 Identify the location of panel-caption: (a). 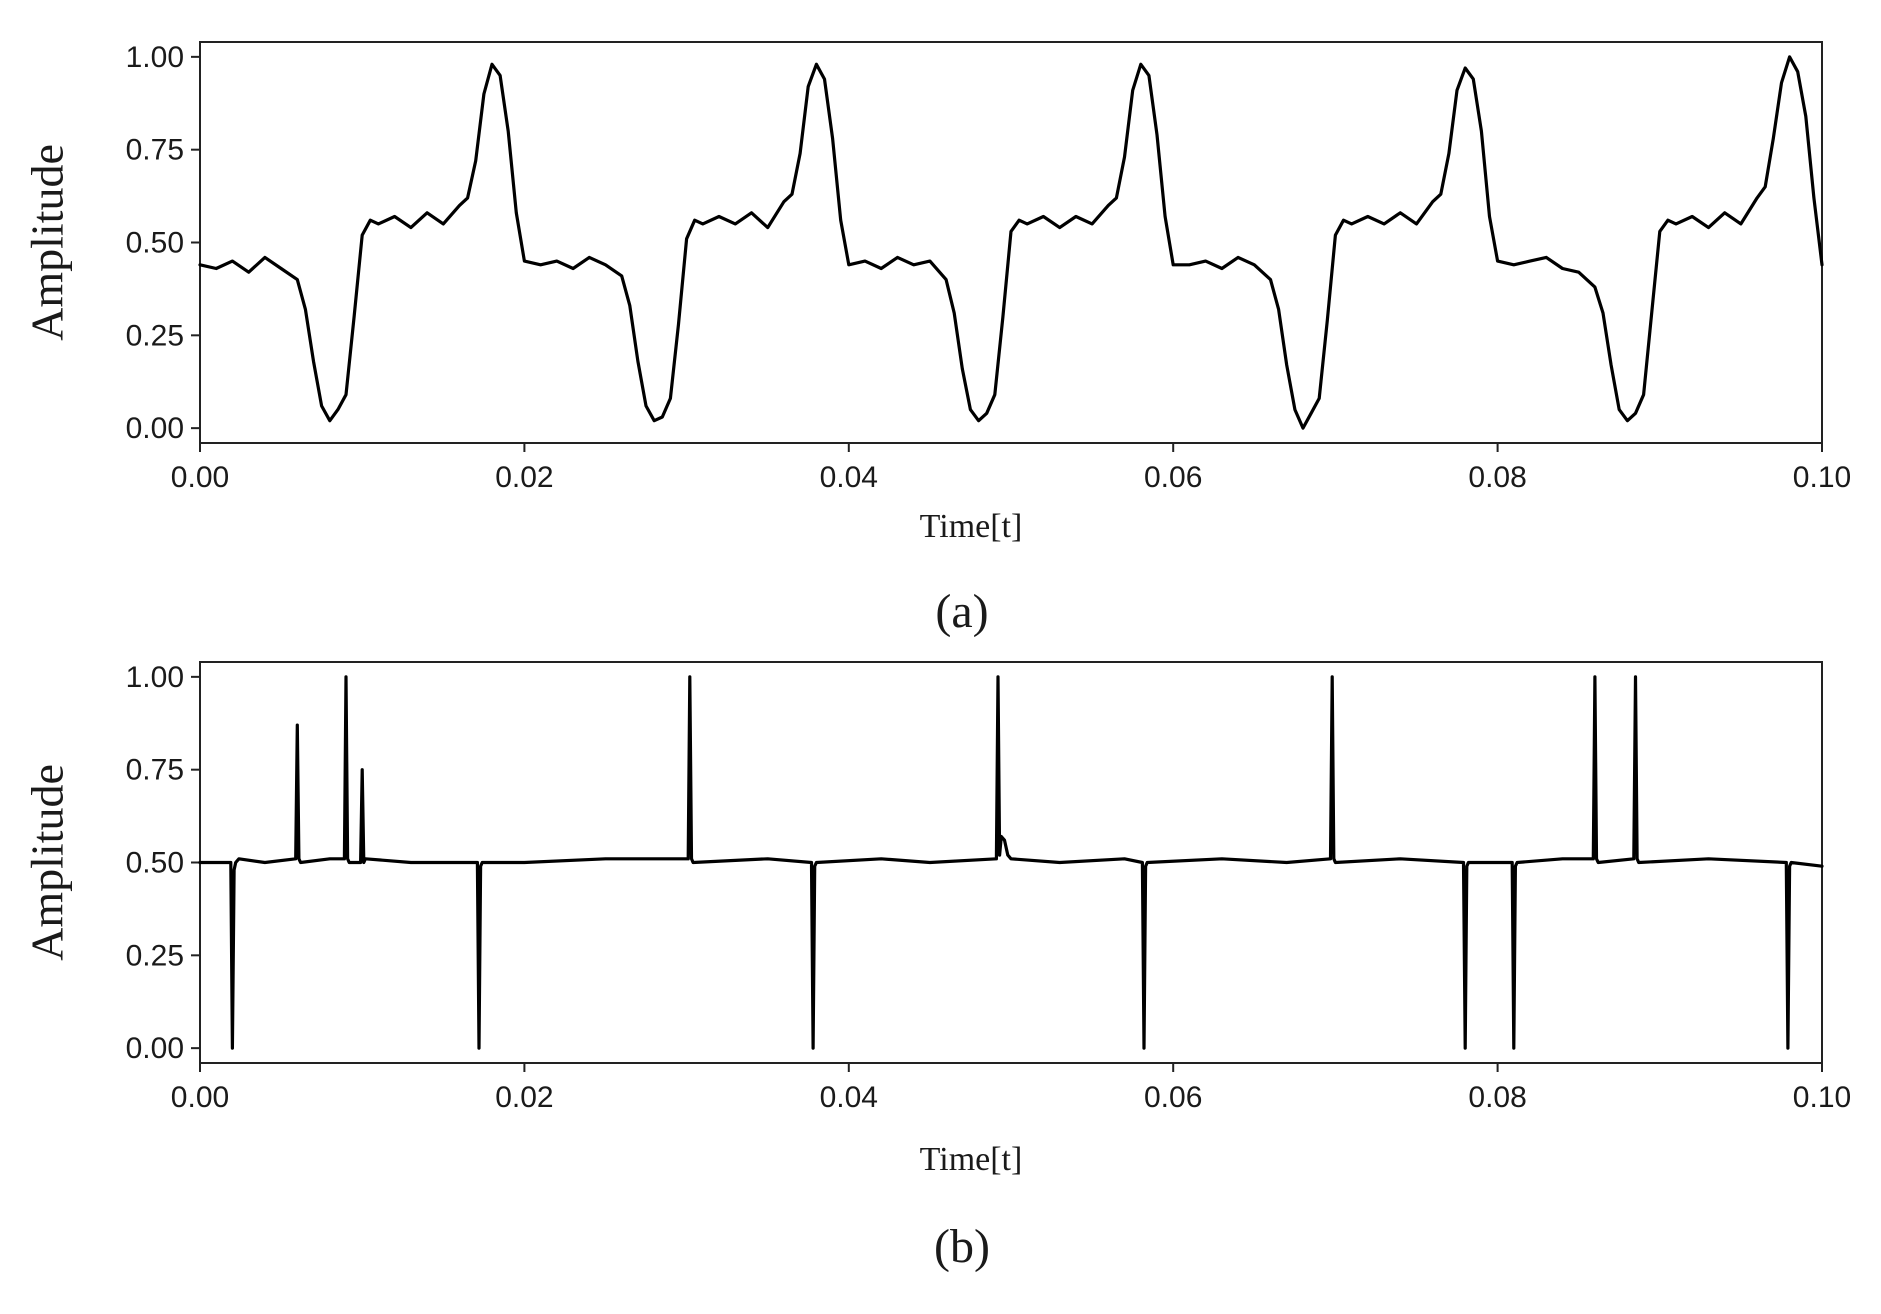
(961, 611).